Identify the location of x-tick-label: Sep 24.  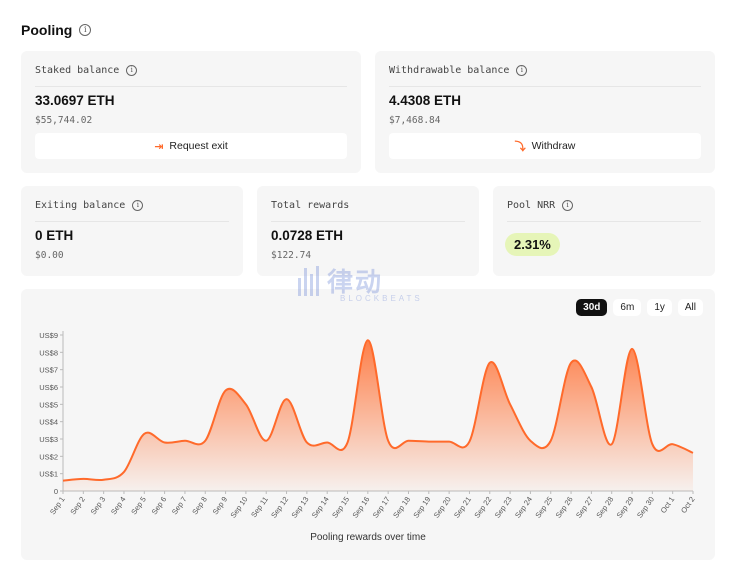
(523, 507).